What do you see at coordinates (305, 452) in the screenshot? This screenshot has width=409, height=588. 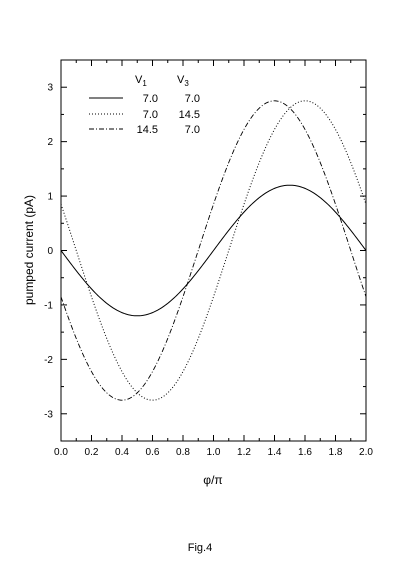 I see `x-tick-label: 1.6` at bounding box center [305, 452].